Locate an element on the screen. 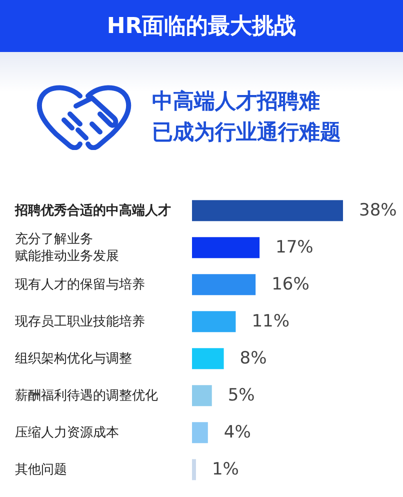 This screenshot has width=403, height=497. data-label: 4% is located at coordinates (237, 432).